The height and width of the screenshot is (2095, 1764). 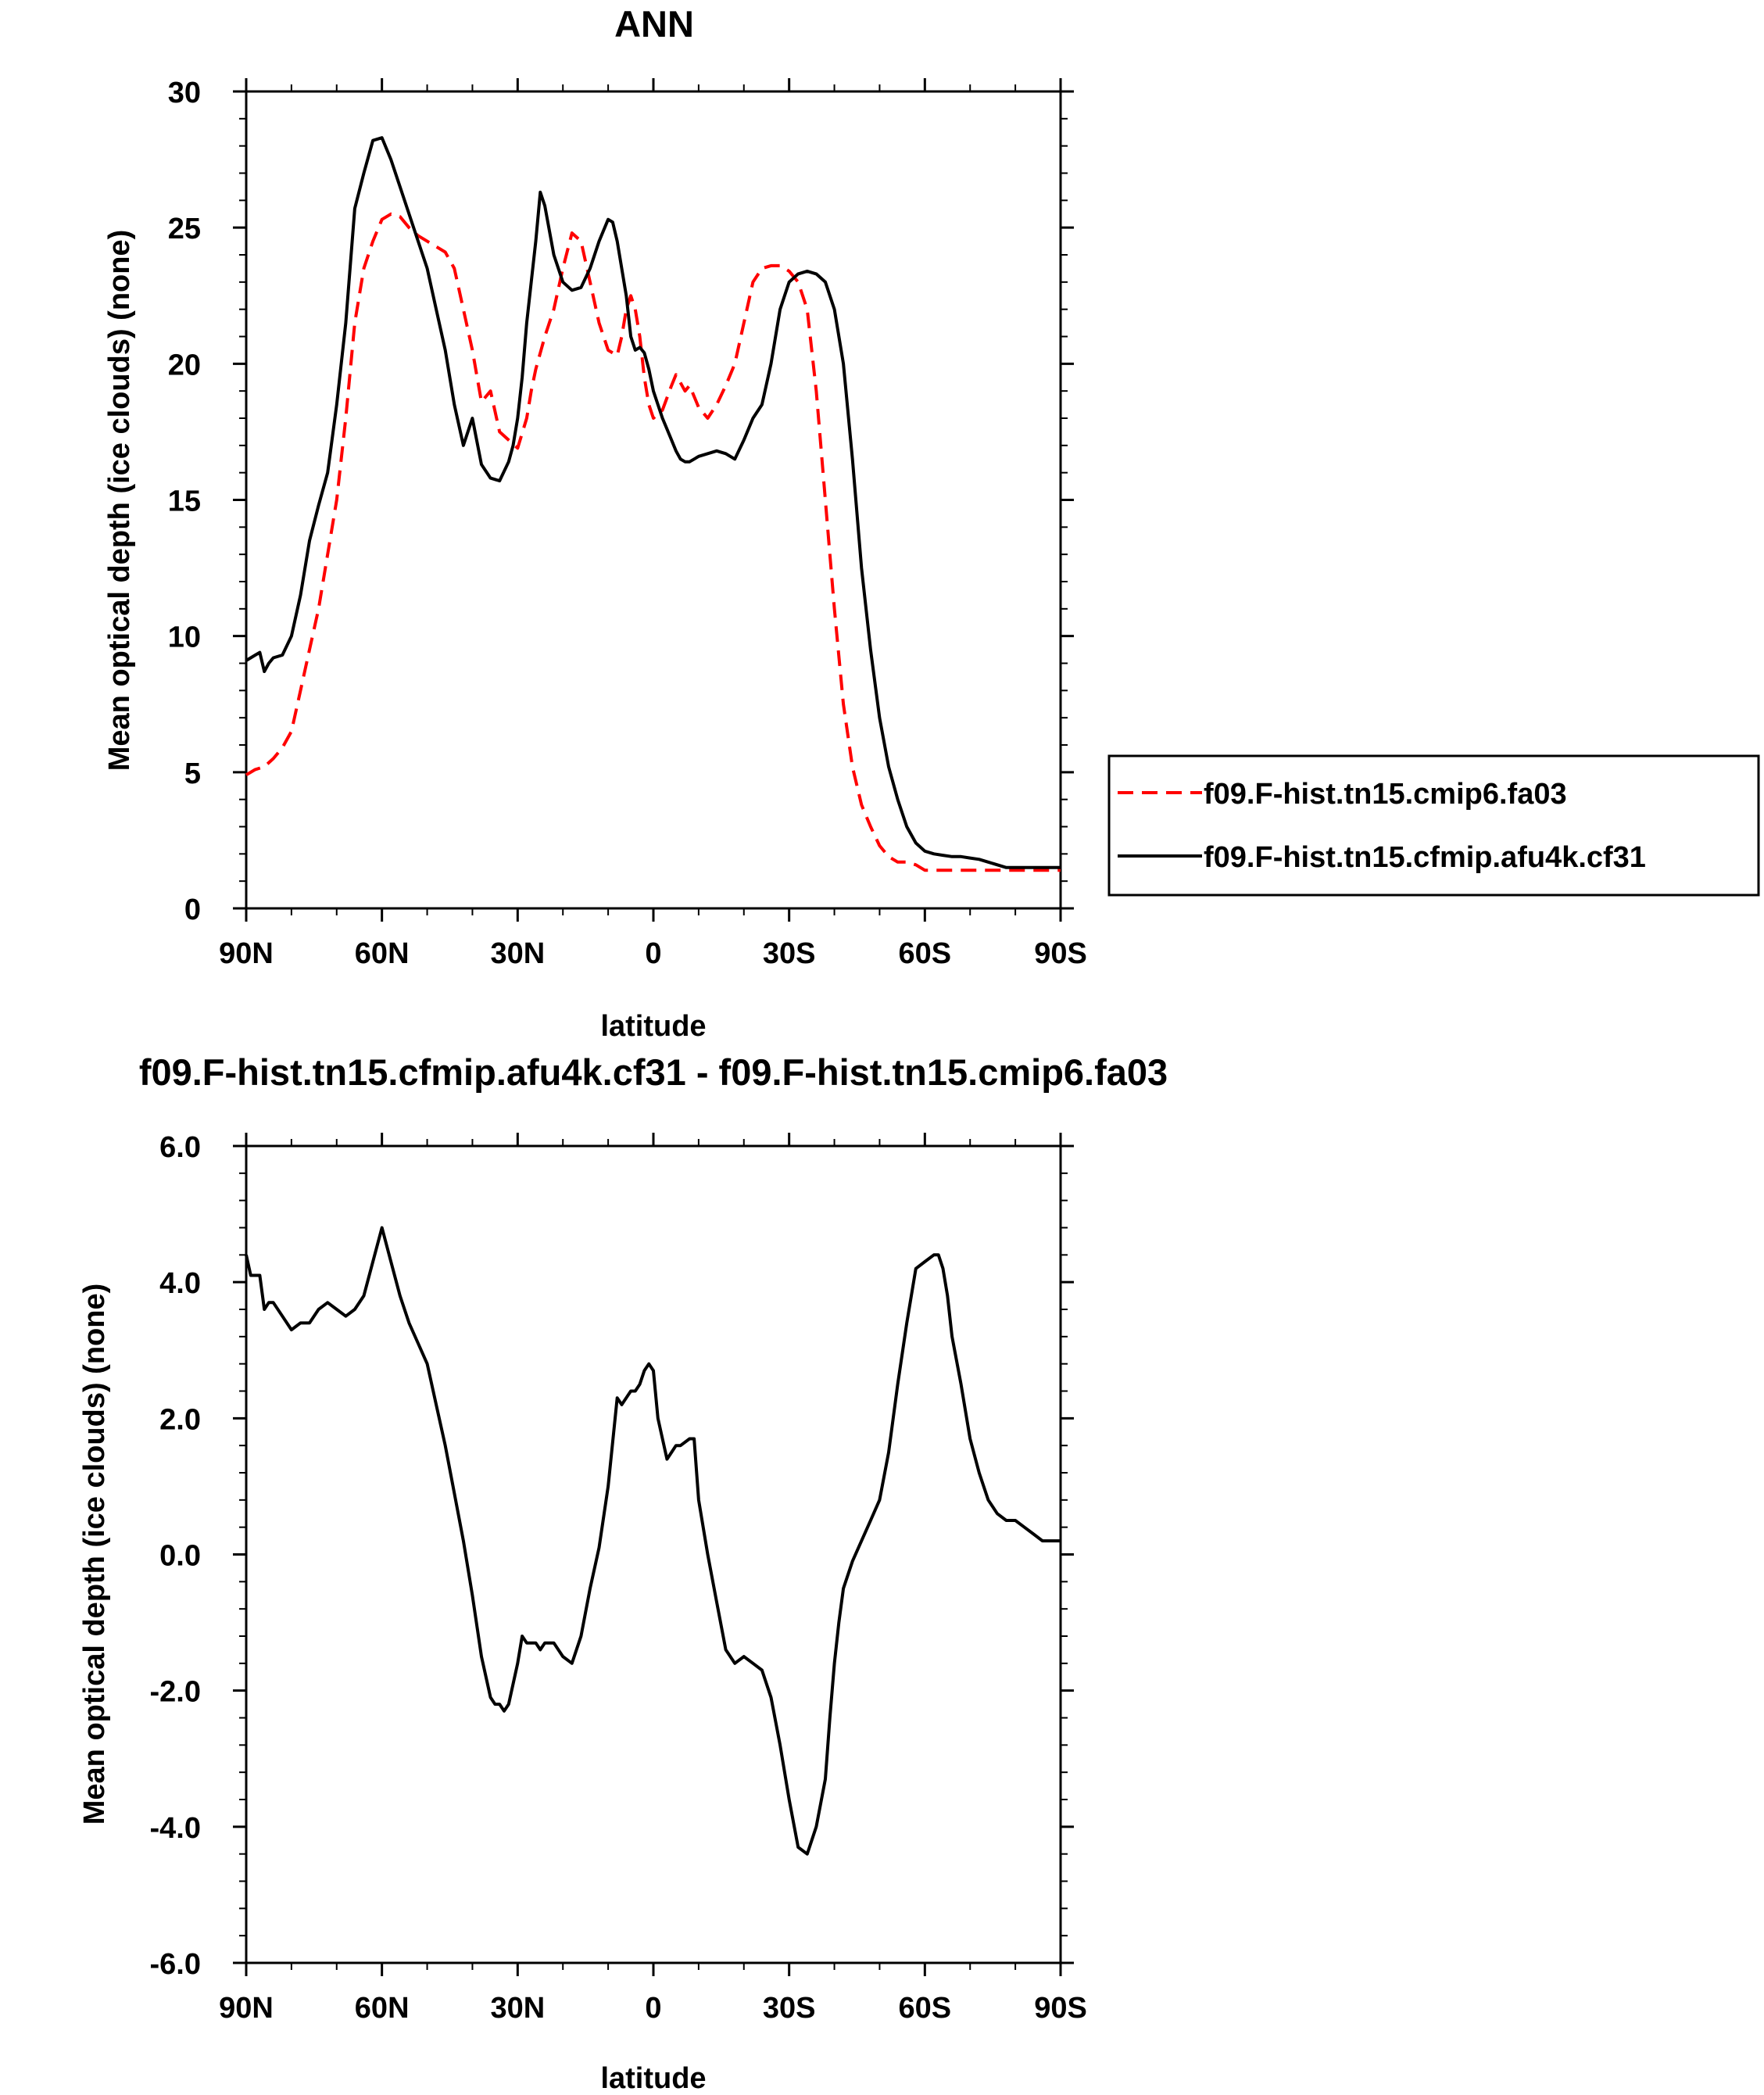 I want to click on y-tick-label: 6.0, so click(x=180, y=1147).